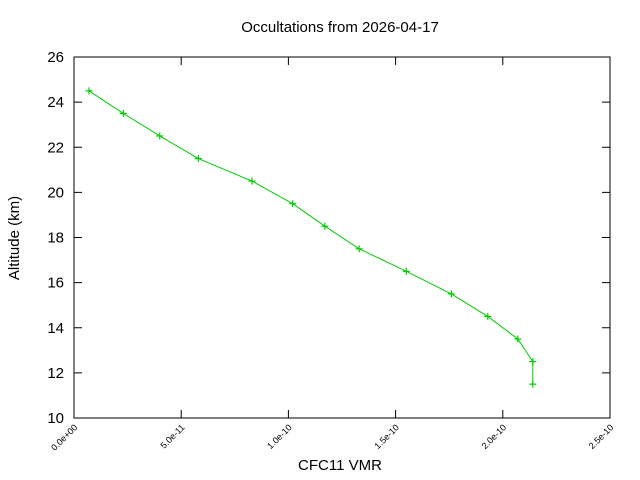  What do you see at coordinates (55, 147) in the screenshot?
I see `y-tick-label: 22` at bounding box center [55, 147].